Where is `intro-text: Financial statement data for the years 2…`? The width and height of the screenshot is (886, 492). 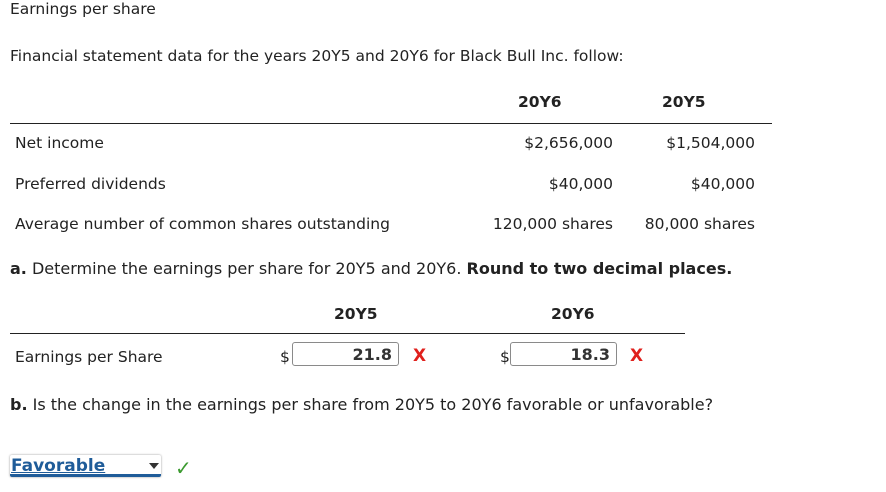 intro-text: Financial statement data for the years 2… is located at coordinates (317, 56).